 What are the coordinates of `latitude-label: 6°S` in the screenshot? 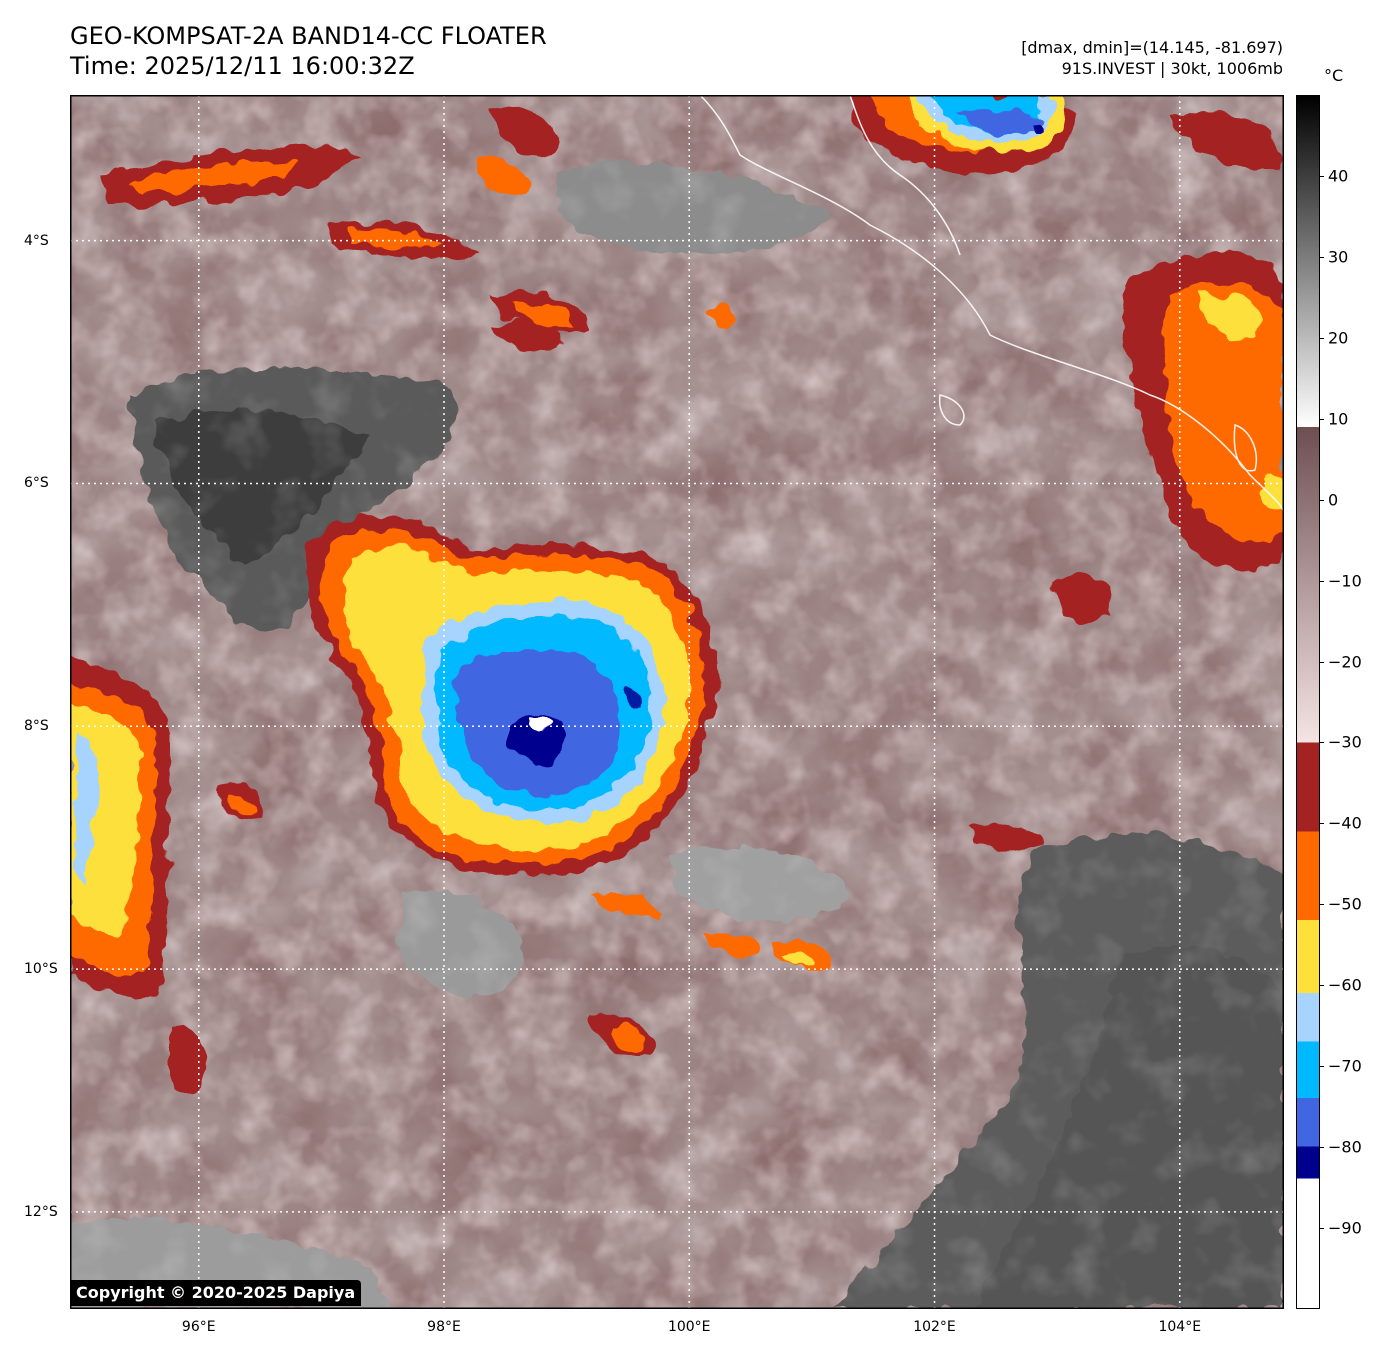 It's located at (36, 483).